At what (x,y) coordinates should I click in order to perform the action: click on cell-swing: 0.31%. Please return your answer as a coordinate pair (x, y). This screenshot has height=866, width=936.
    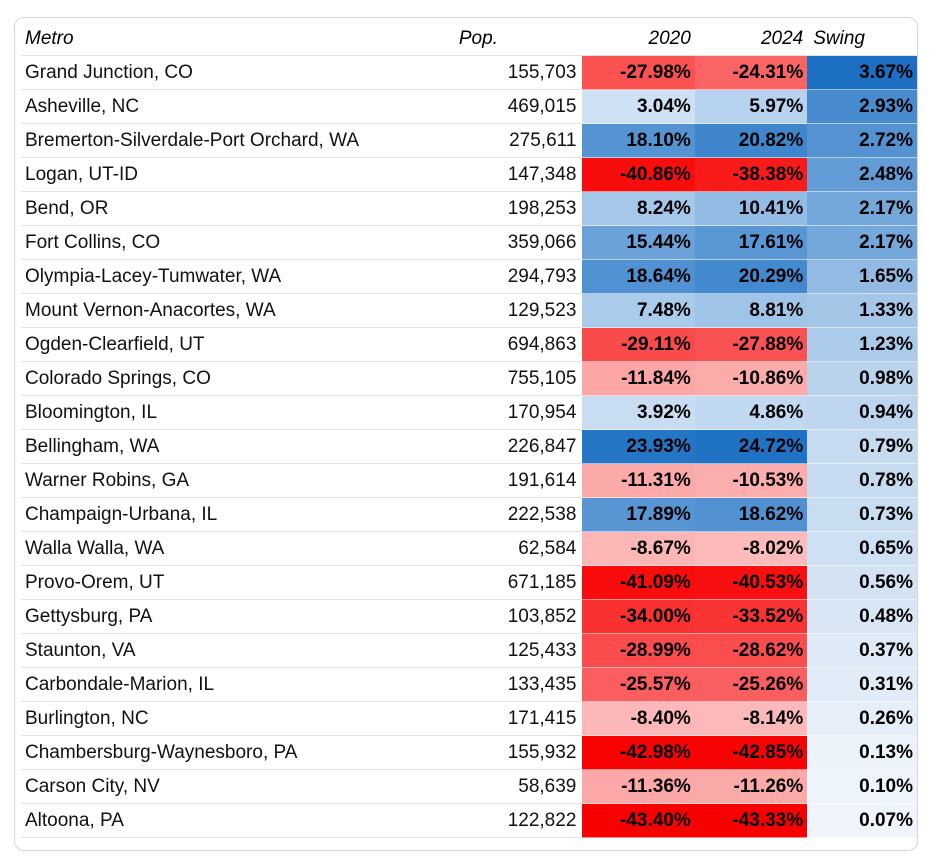
    Looking at the image, I should click on (862, 685).